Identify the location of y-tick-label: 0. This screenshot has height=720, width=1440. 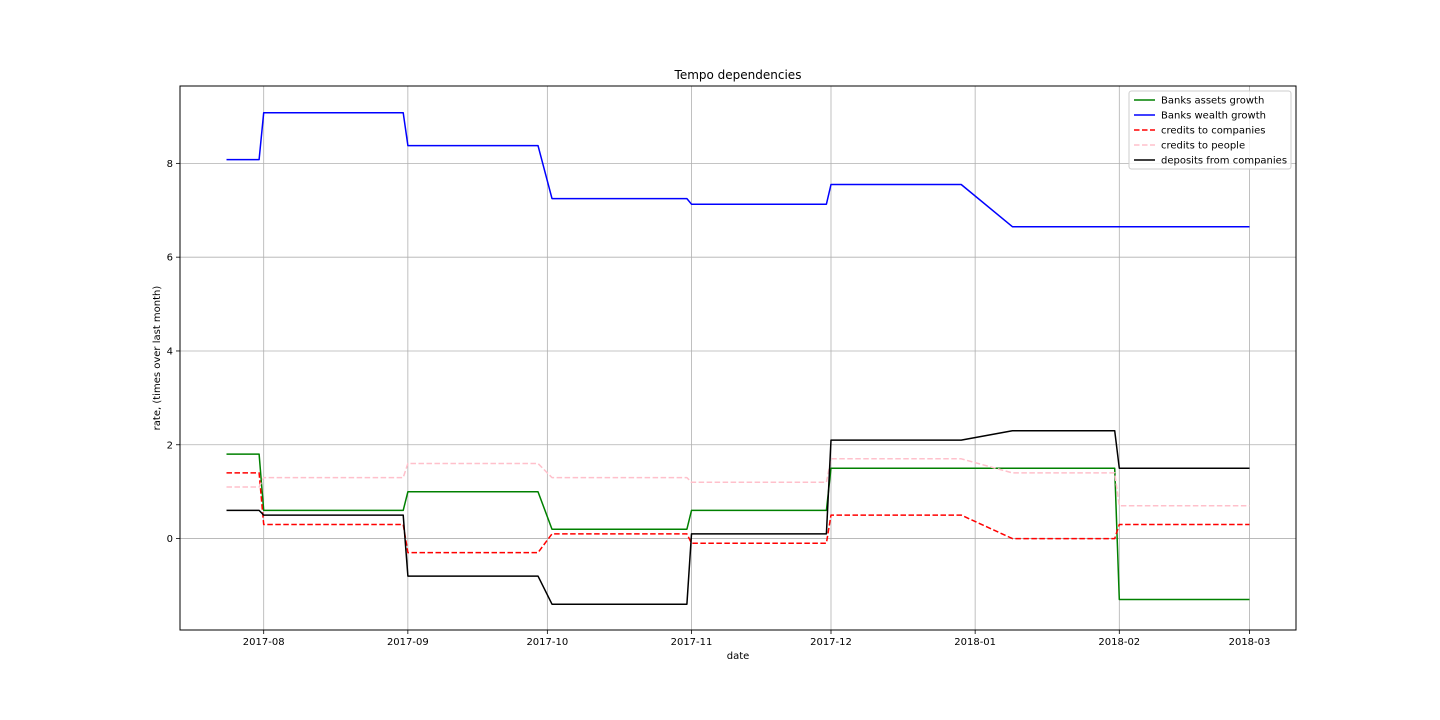
(170, 539).